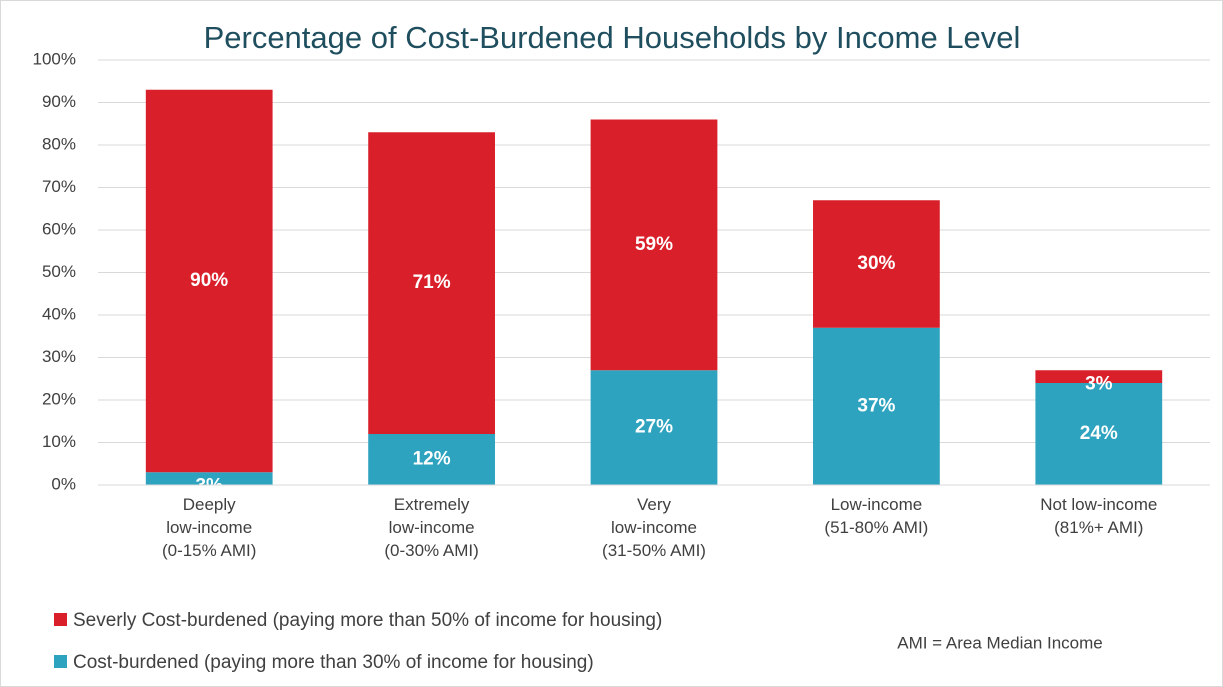  What do you see at coordinates (209, 527) in the screenshot?
I see `x-tick-label: Deeply low-income (0-15% AMI)` at bounding box center [209, 527].